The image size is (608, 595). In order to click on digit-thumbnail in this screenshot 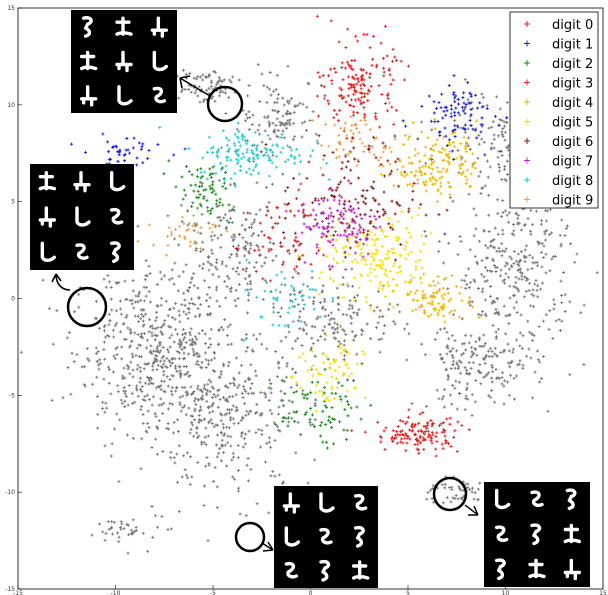, I will do `click(292, 536)`.